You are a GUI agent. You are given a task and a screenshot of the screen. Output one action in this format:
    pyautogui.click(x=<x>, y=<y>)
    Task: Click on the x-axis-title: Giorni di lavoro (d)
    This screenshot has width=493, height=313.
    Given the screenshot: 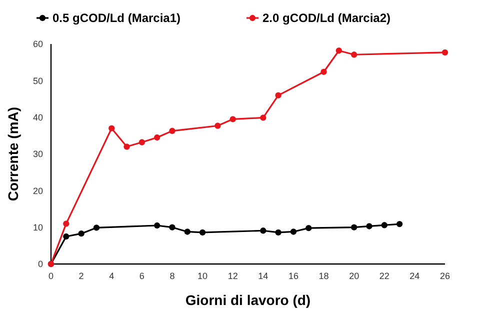 What is the action you would take?
    pyautogui.click(x=248, y=300)
    